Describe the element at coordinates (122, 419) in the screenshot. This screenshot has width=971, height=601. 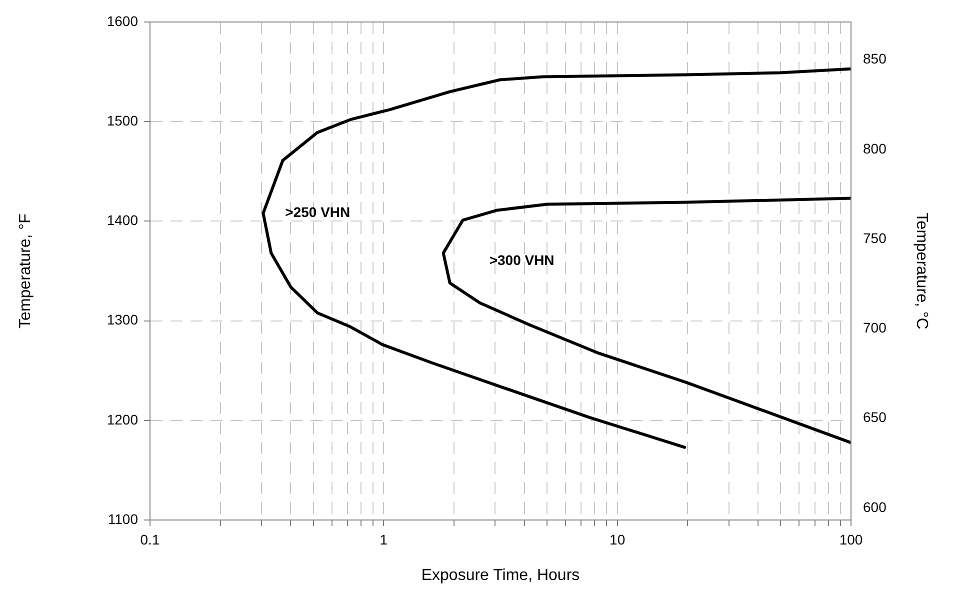
I see `y-tick-label: 1200` at that location.